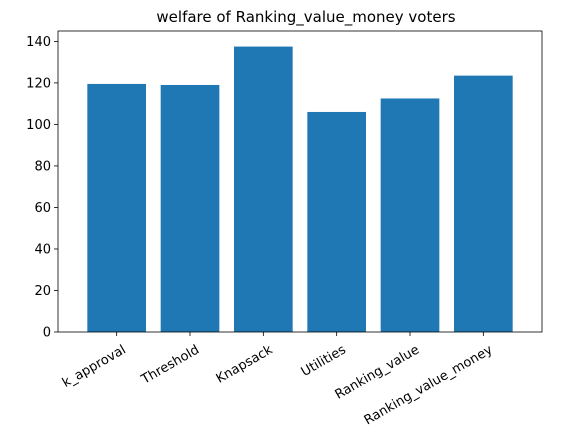  What do you see at coordinates (429, 385) in the screenshot?
I see `x-tick-label: Ranking_value_money` at bounding box center [429, 385].